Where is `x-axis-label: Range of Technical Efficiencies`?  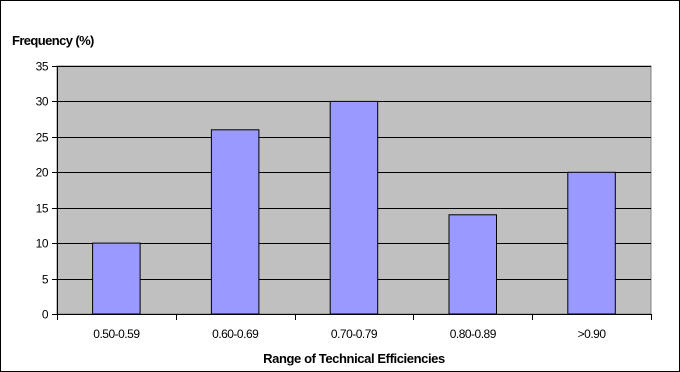 x-axis-label: Range of Technical Efficiencies is located at coordinates (354, 358).